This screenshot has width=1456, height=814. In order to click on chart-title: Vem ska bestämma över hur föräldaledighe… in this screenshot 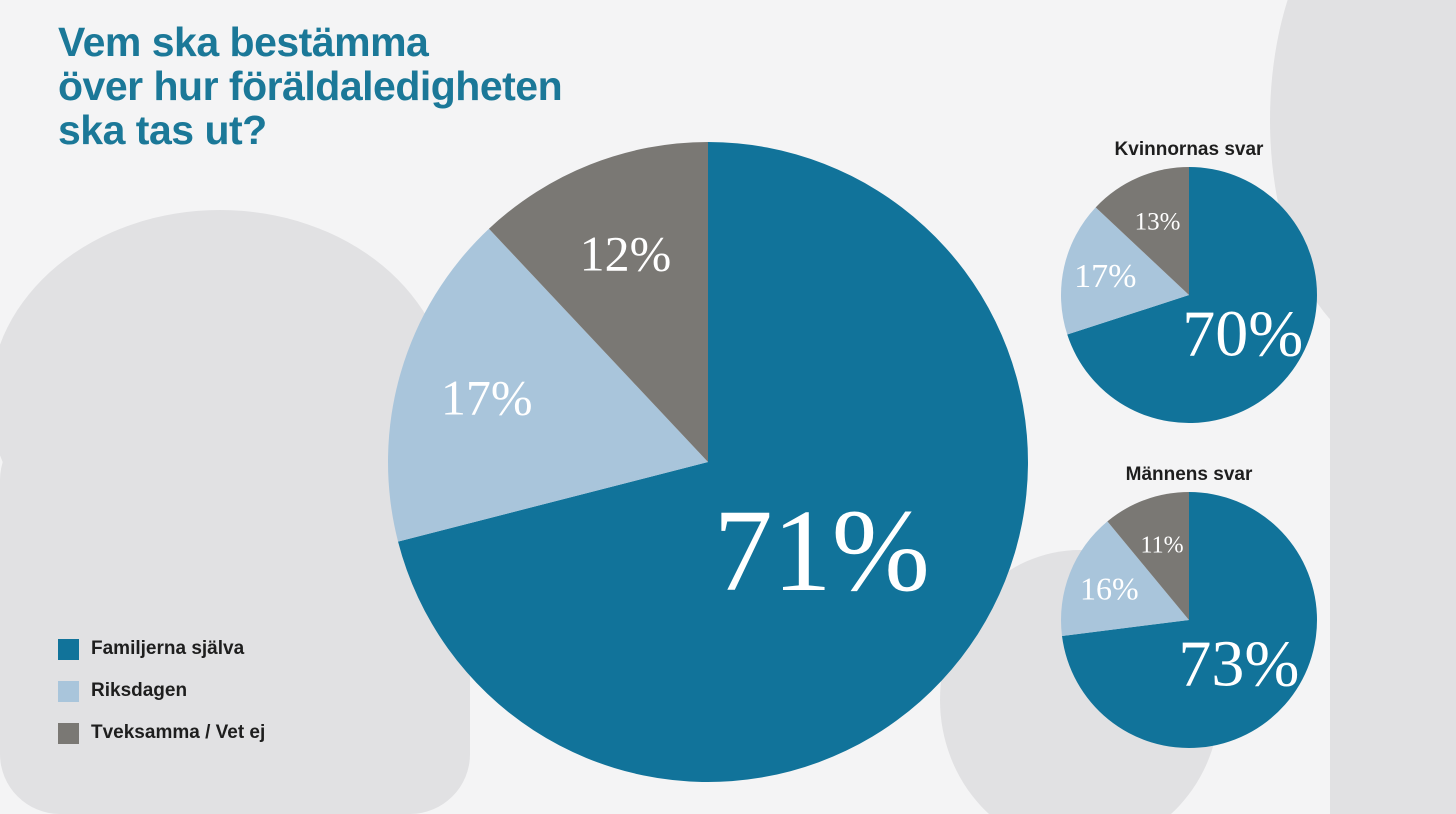, I will do `click(310, 86)`.